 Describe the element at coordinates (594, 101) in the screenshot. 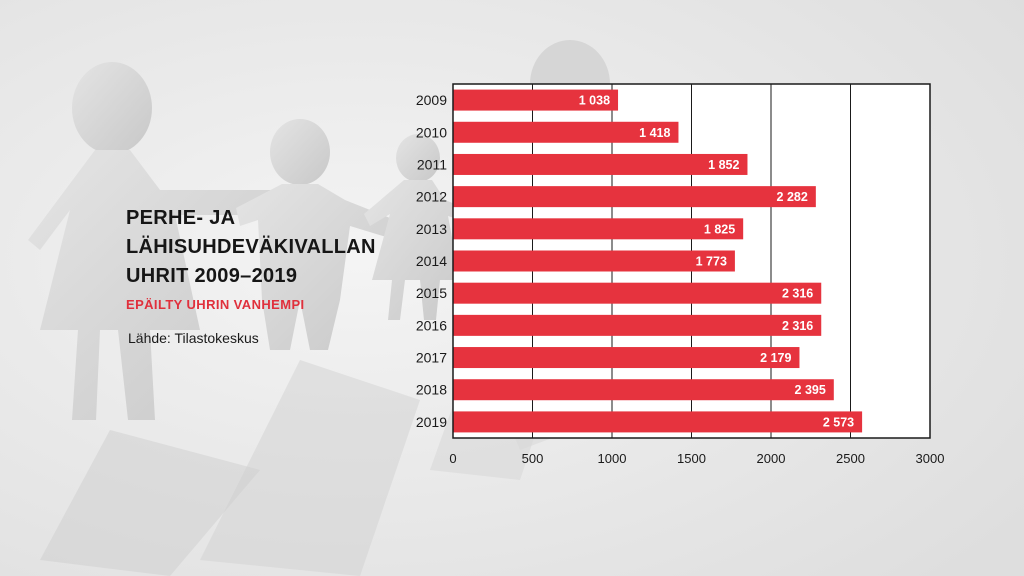

I see `bar-value-label: 1 038` at that location.